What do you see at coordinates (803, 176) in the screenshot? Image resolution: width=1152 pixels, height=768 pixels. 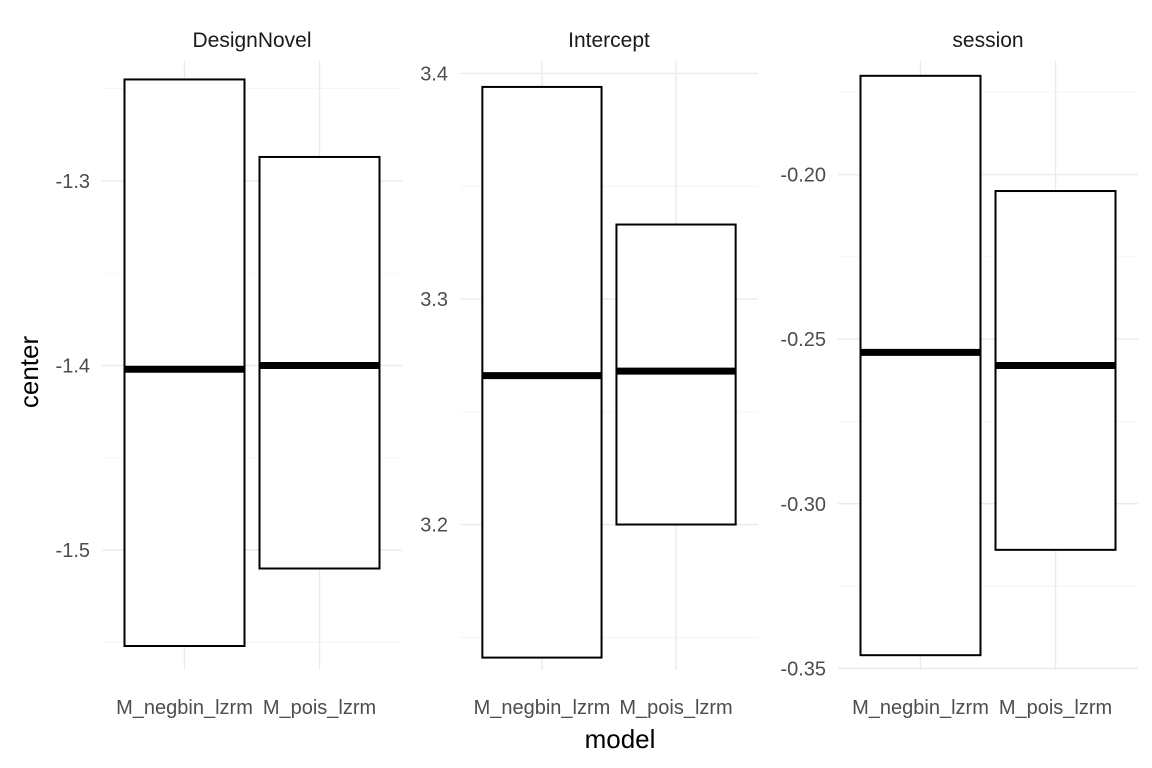 I see `y-tick-label: -0.20` at bounding box center [803, 176].